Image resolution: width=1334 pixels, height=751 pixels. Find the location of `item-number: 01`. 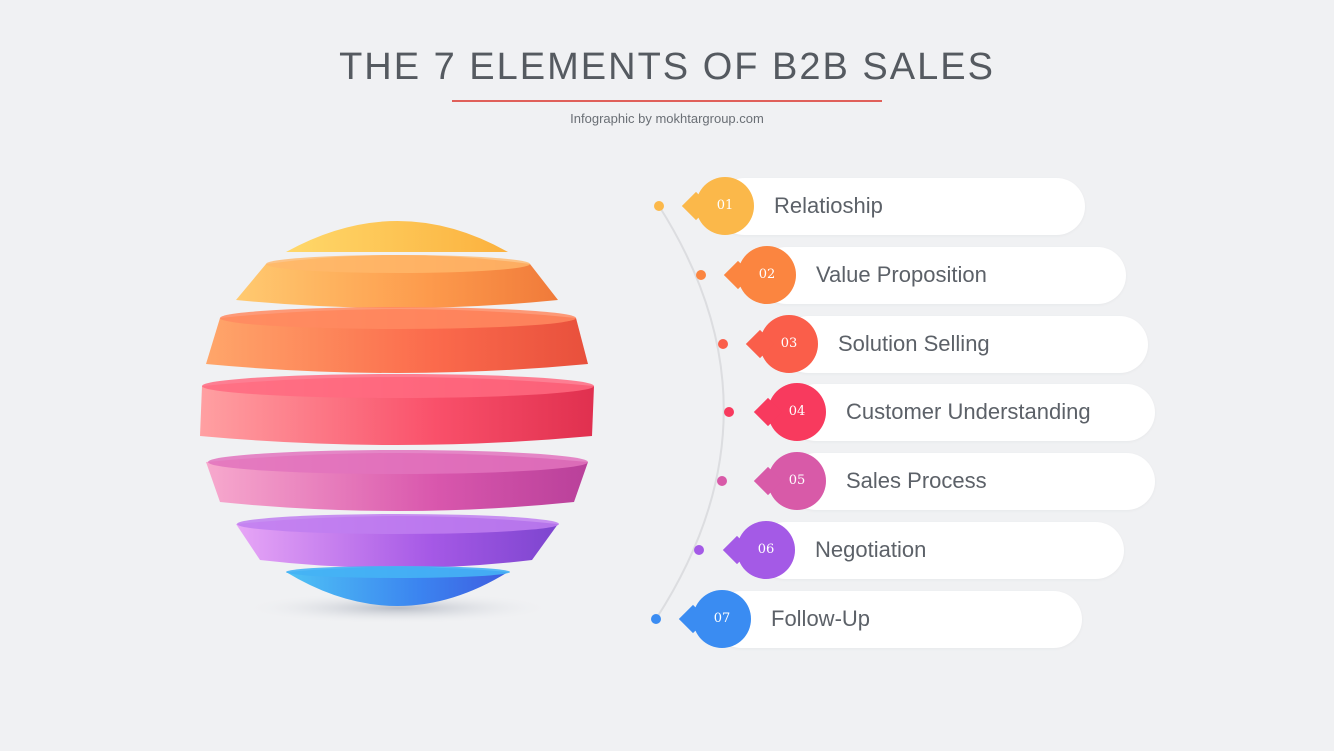

item-number: 01 is located at coordinates (725, 205).